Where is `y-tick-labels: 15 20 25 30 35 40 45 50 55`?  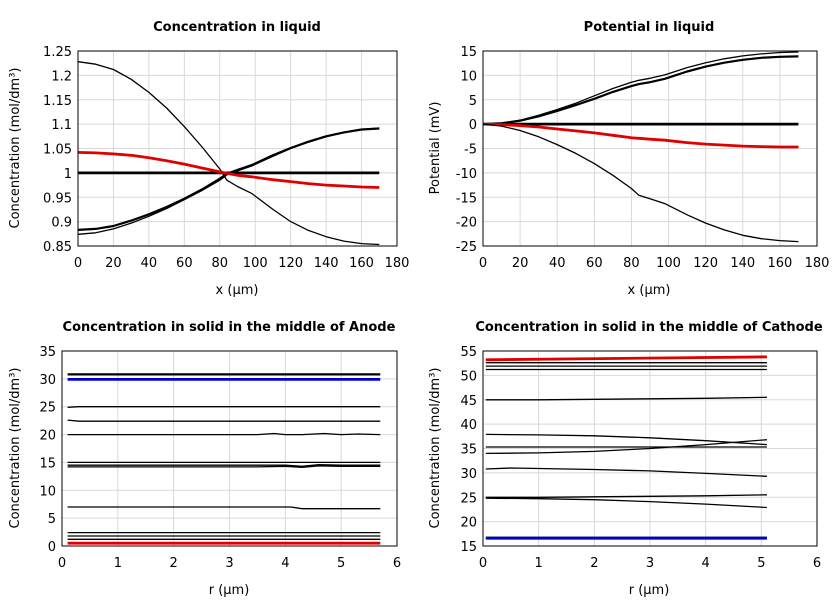
y-tick-labels: 15 20 25 30 35 40 45 50 55 is located at coordinates (468, 450).